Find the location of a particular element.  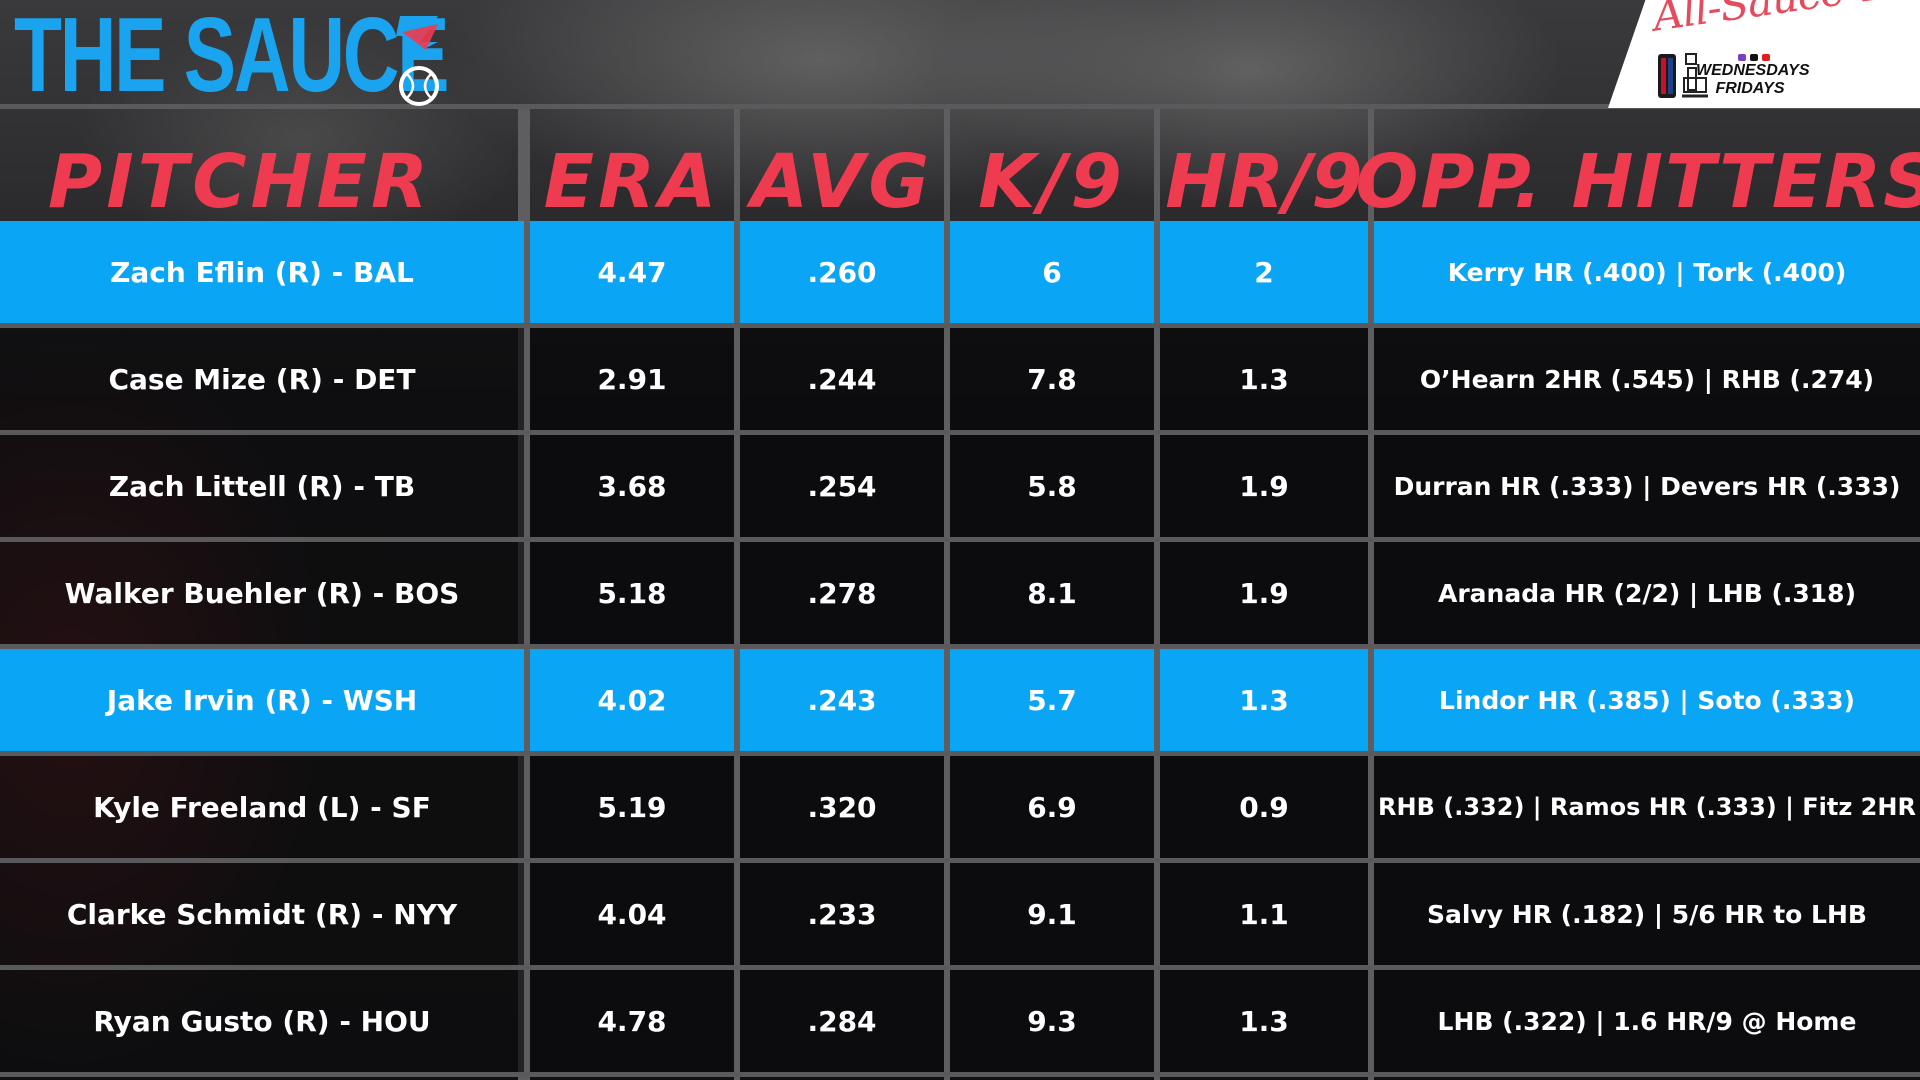

cell-k9: 6.9 is located at coordinates (1052, 807).